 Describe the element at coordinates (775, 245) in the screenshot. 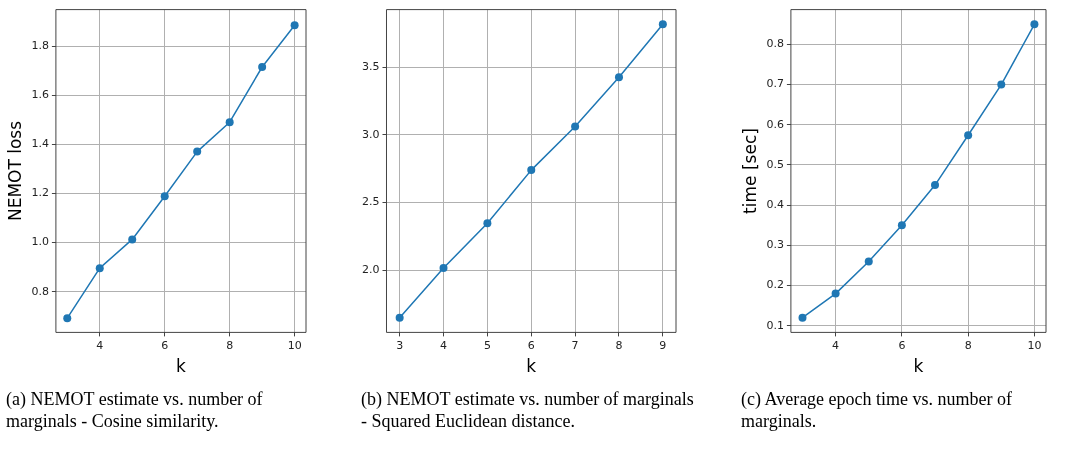

I see `y-tick-label: 0.3` at that location.